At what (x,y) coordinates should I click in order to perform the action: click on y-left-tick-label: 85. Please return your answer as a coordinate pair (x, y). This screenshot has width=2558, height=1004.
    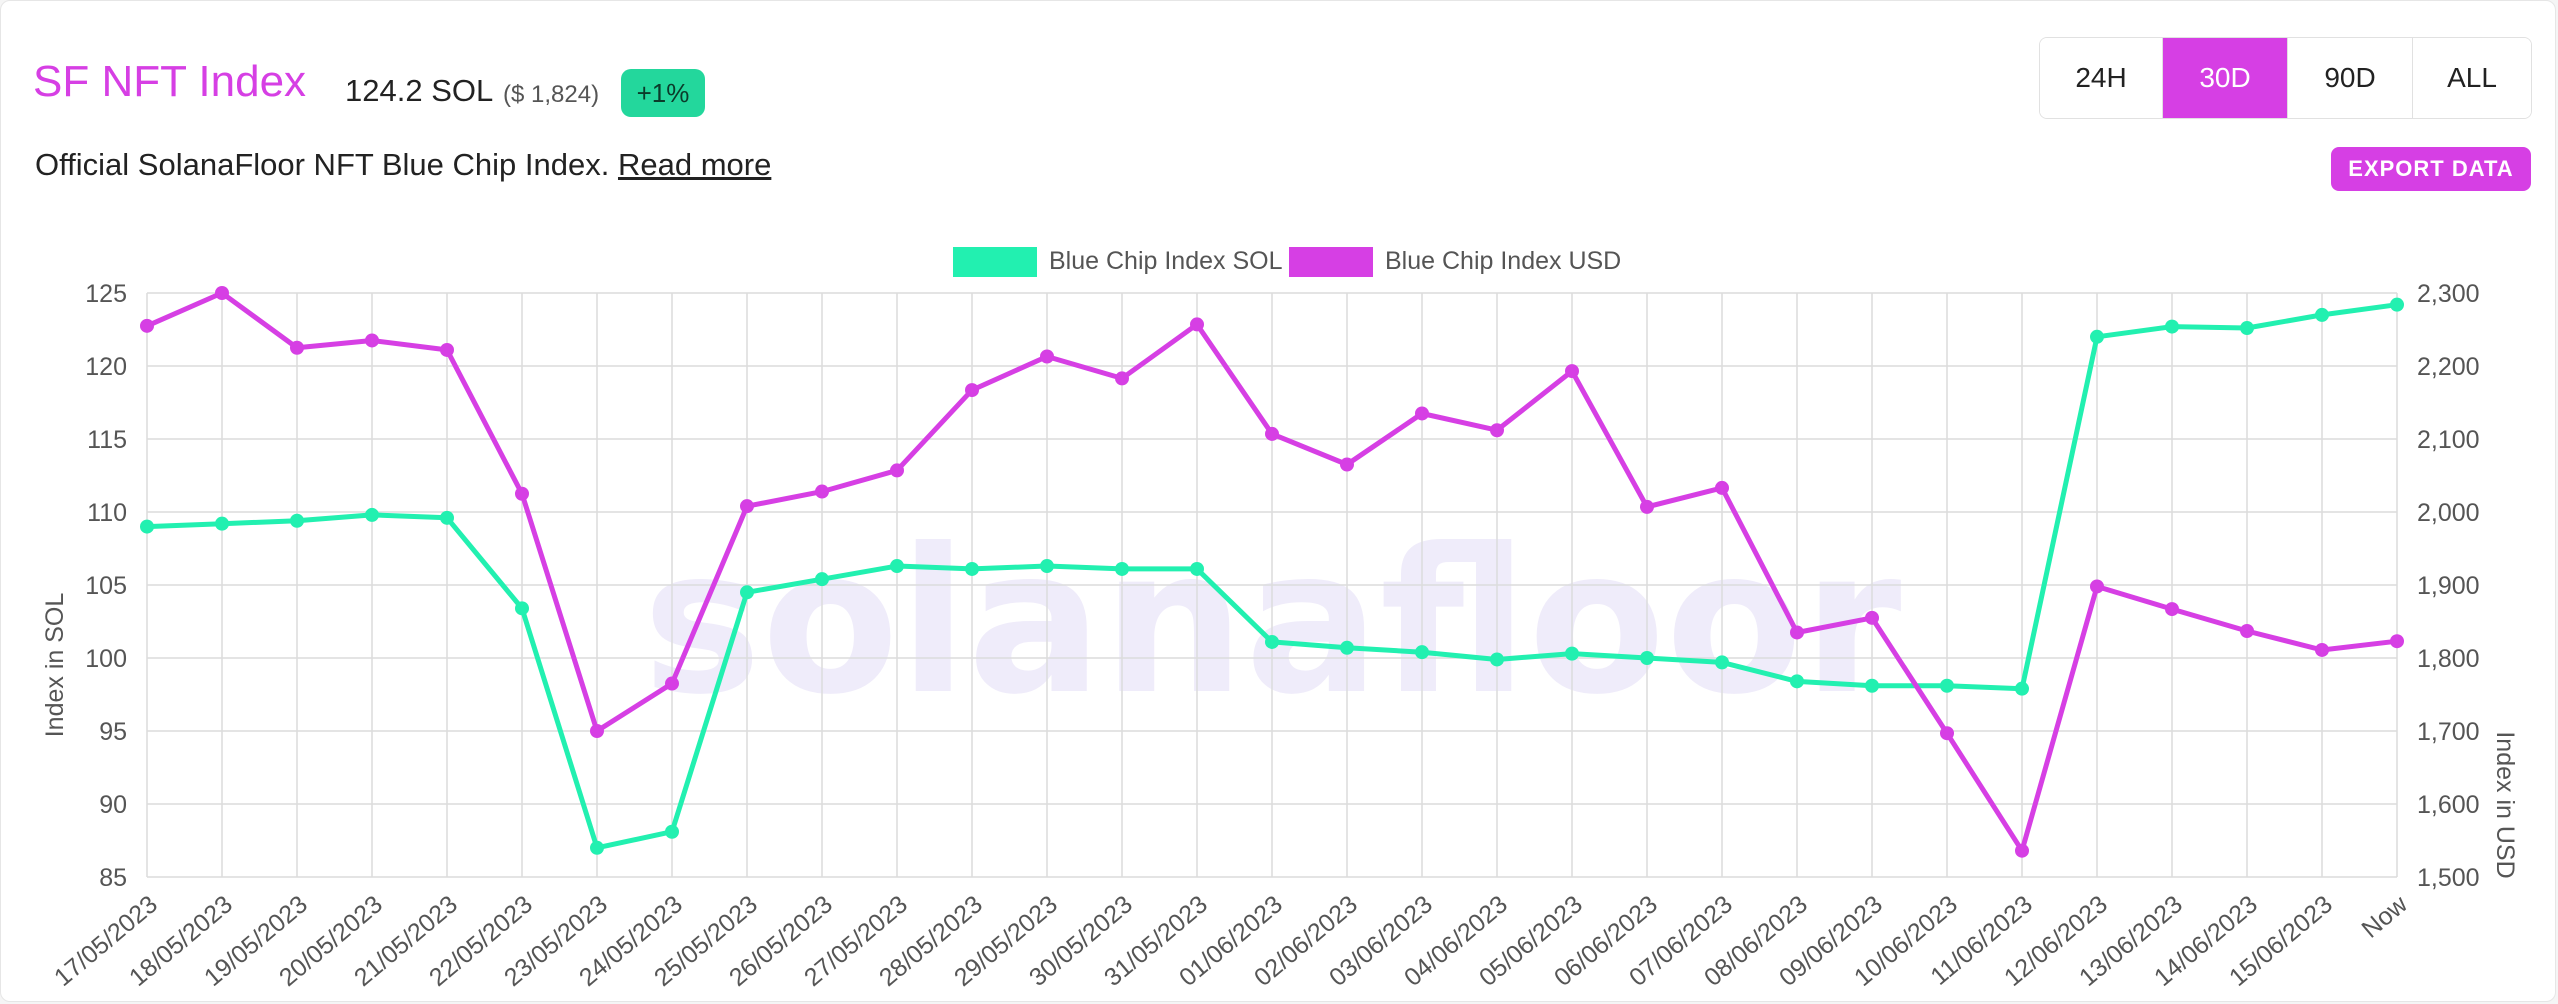
    Looking at the image, I should click on (113, 878).